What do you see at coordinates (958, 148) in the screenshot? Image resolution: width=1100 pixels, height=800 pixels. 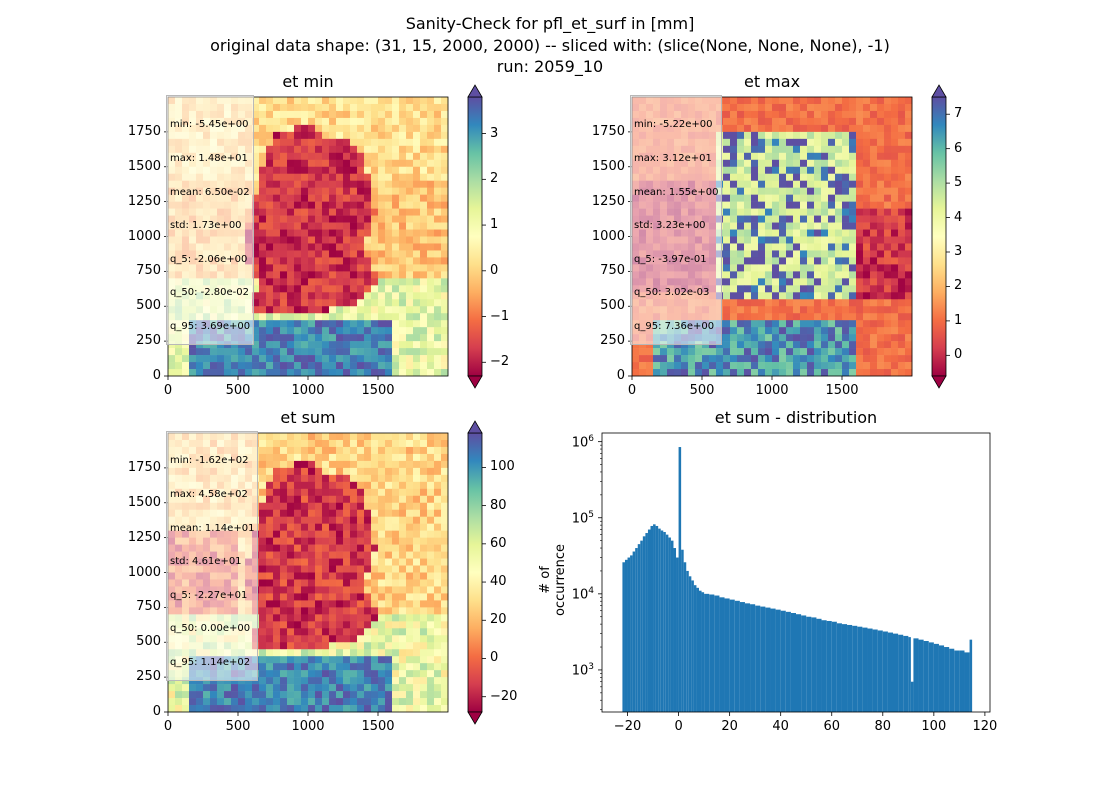 I see `colorbar-tick-label: 6` at bounding box center [958, 148].